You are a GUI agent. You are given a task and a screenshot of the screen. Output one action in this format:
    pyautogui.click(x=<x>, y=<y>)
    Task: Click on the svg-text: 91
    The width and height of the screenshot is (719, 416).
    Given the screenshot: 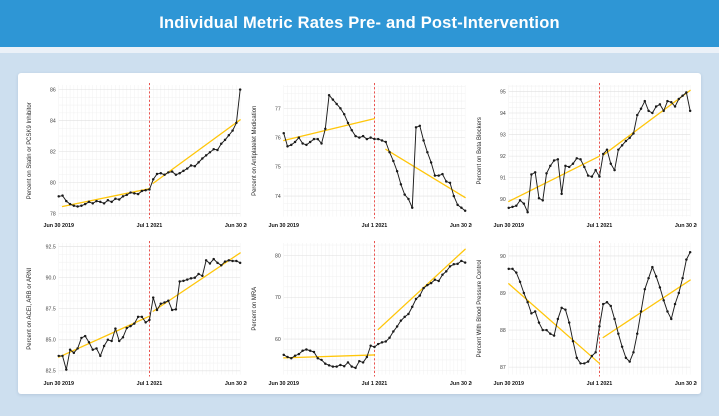 What is the action you would take?
    pyautogui.click(x=503, y=179)
    